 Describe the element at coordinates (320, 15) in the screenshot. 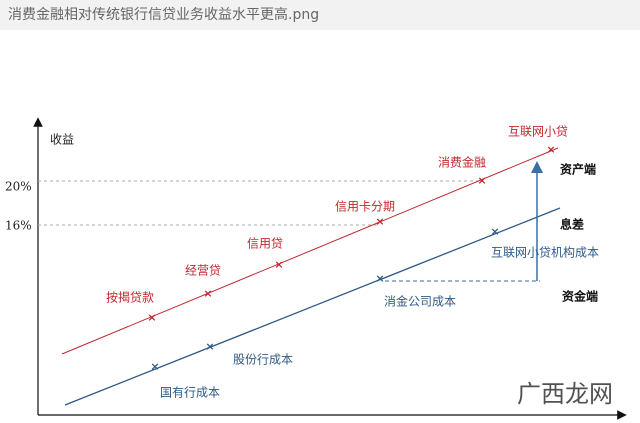

I see `title-bar` at that location.